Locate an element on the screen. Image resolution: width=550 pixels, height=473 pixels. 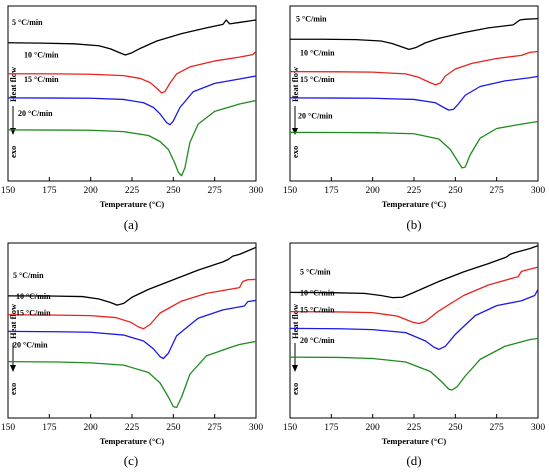
panel-label: (d) is located at coordinates (413, 460).